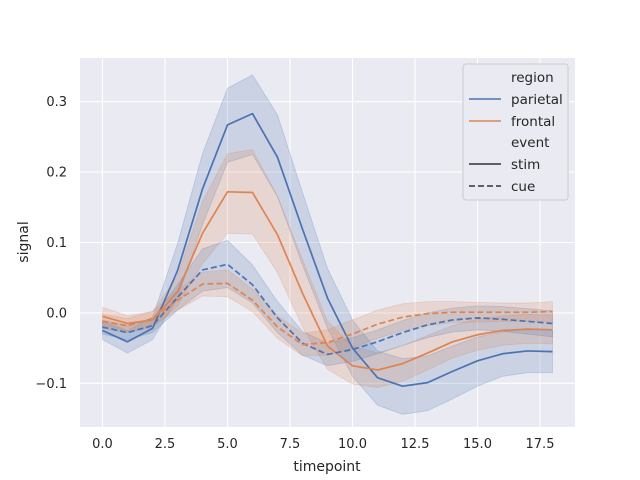 The width and height of the screenshot is (640, 480). I want to click on legend-title-region: region, so click(532, 78).